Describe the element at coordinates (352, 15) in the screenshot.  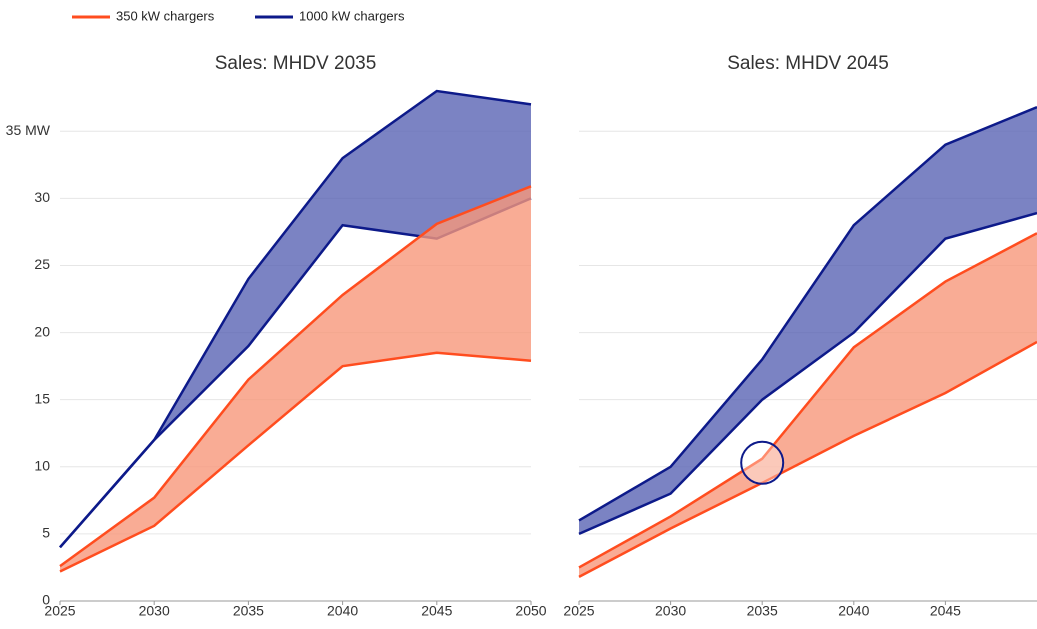
I see `legend-label: 1000 kW chargers` at that location.